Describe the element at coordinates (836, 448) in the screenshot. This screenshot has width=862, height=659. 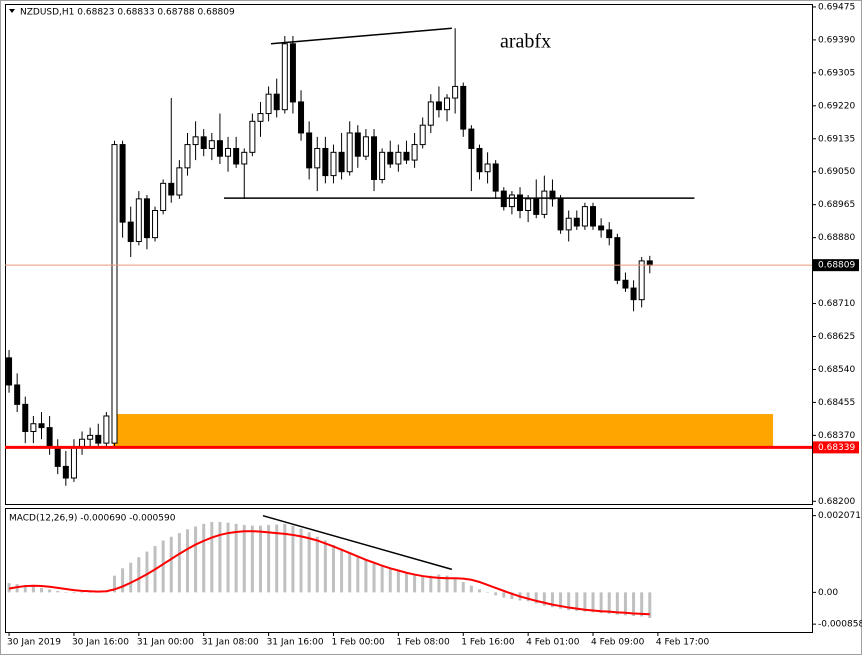
I see `price-label: 0.68339` at that location.